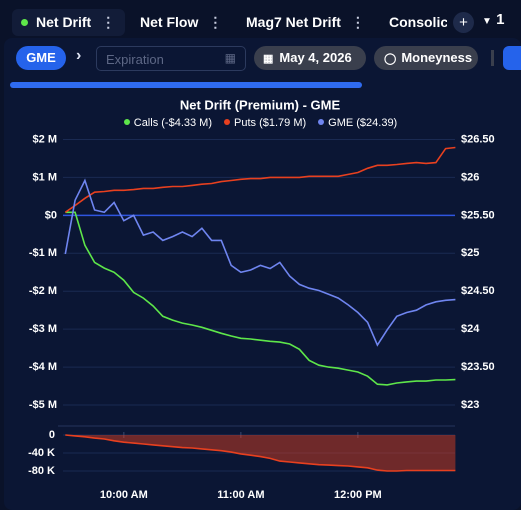 Image resolution: width=521 pixels, height=510 pixels. I want to click on moneyness-button: ◯ Moneyness, so click(426, 58).